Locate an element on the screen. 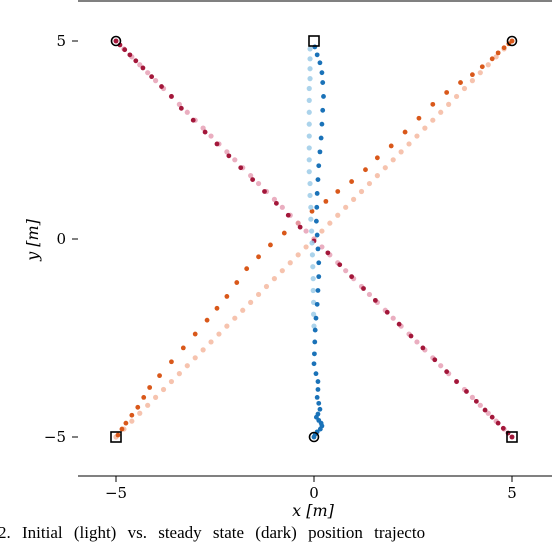 This screenshot has width=552, height=542. goal-circle-marker is located at coordinates (512, 41).